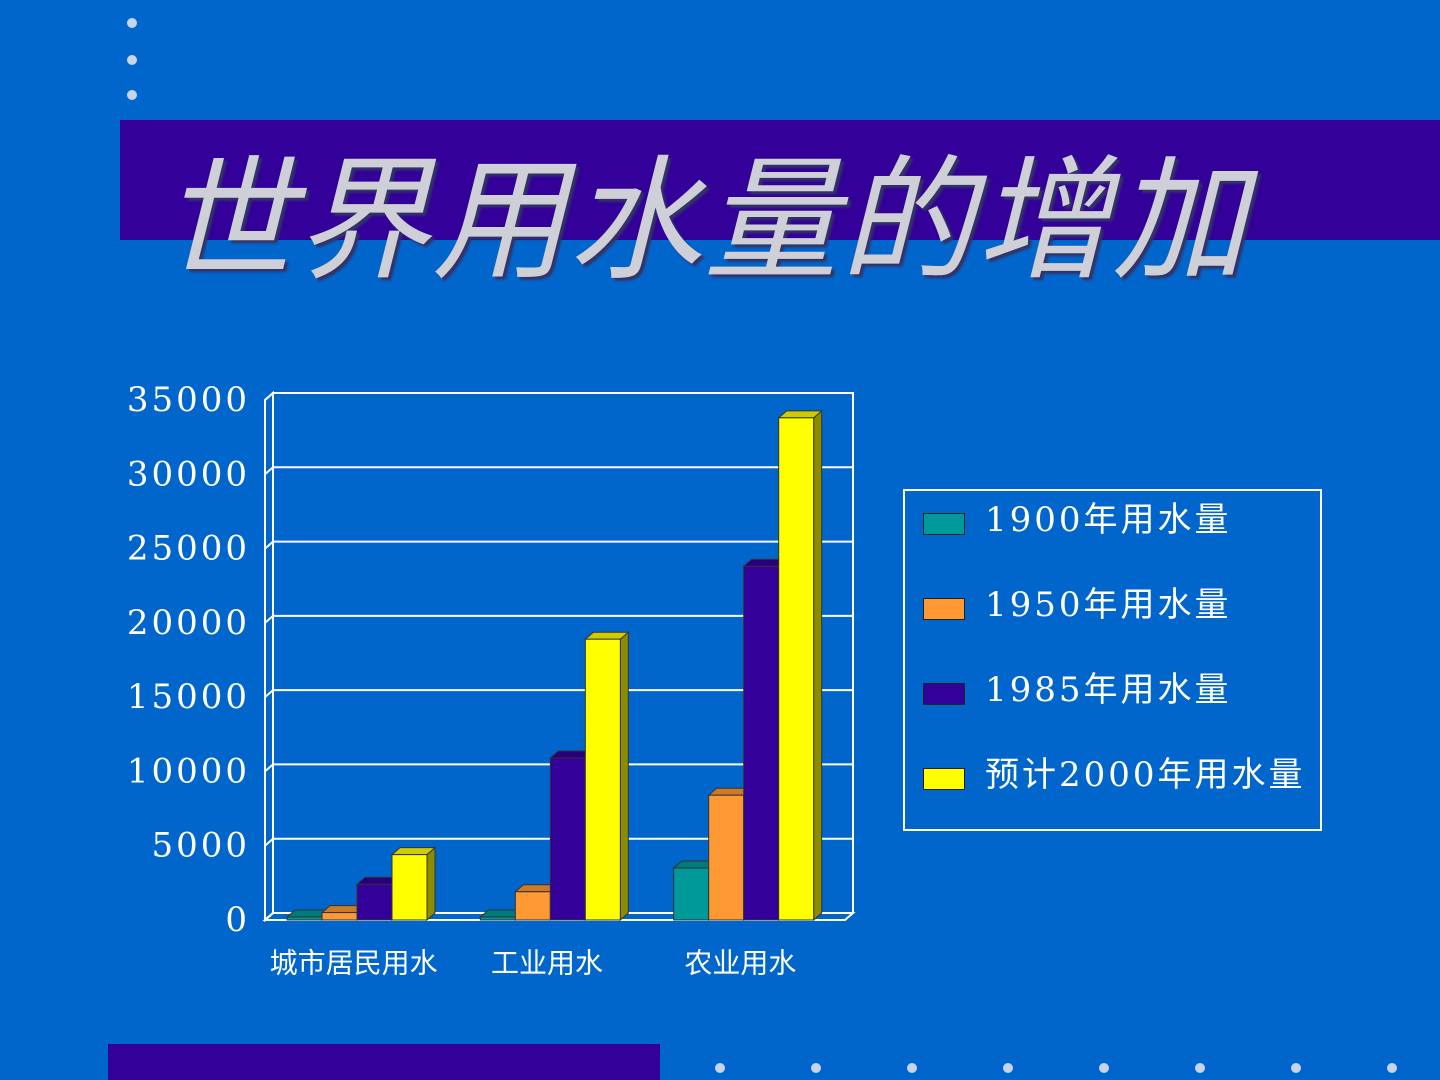 The image size is (1440, 1080). What do you see at coordinates (200, 846) in the screenshot?
I see `y-tick-label: 5000` at bounding box center [200, 846].